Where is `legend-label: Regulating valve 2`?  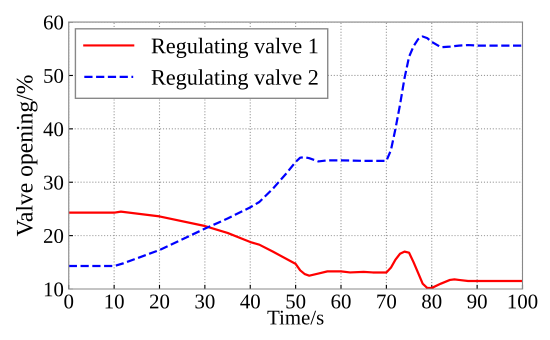
legend-label: Regulating valve 2 is located at coordinates (235, 79).